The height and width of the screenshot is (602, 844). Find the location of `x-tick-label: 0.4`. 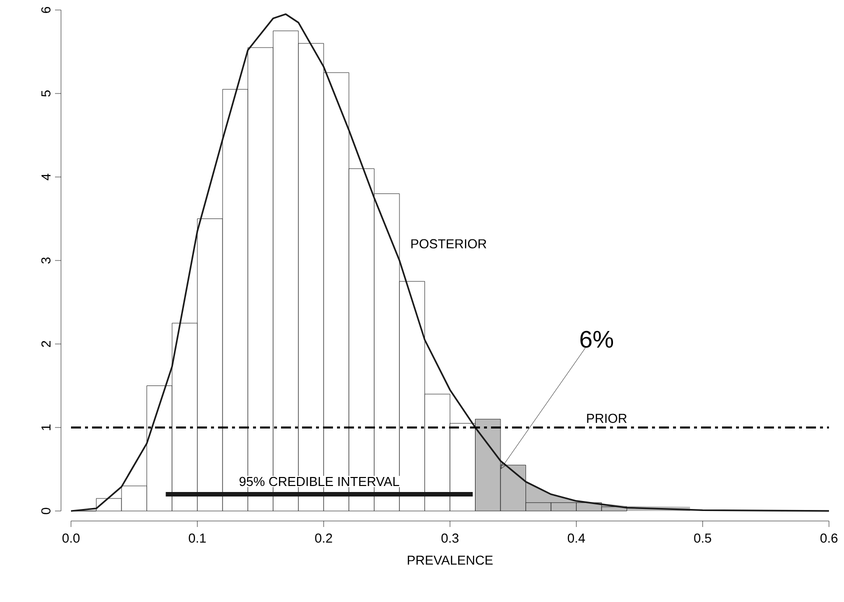

x-tick-label: 0.4 is located at coordinates (576, 538).